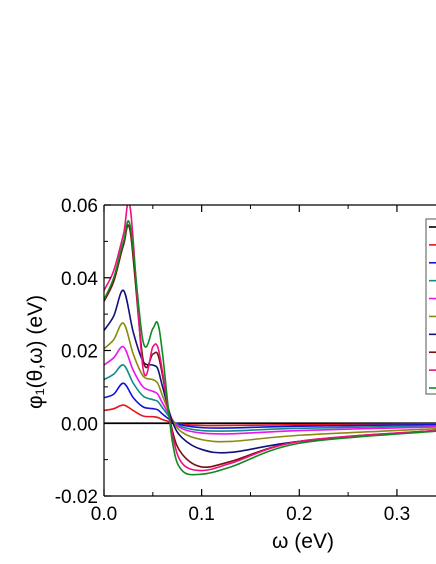  What do you see at coordinates (299, 514) in the screenshot?
I see `x-tick-label: 0.2` at bounding box center [299, 514].